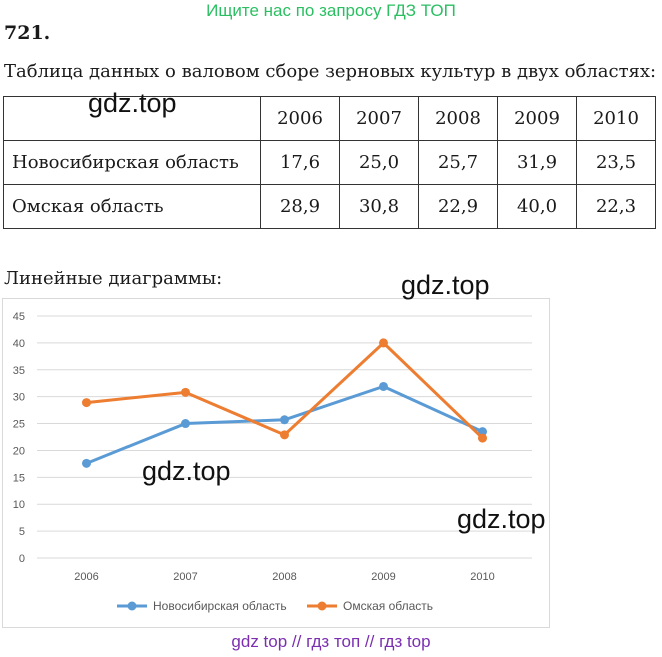 Image resolution: width=662 pixels, height=657 pixels. I want to click on y-tick-label: 25, so click(19, 425).